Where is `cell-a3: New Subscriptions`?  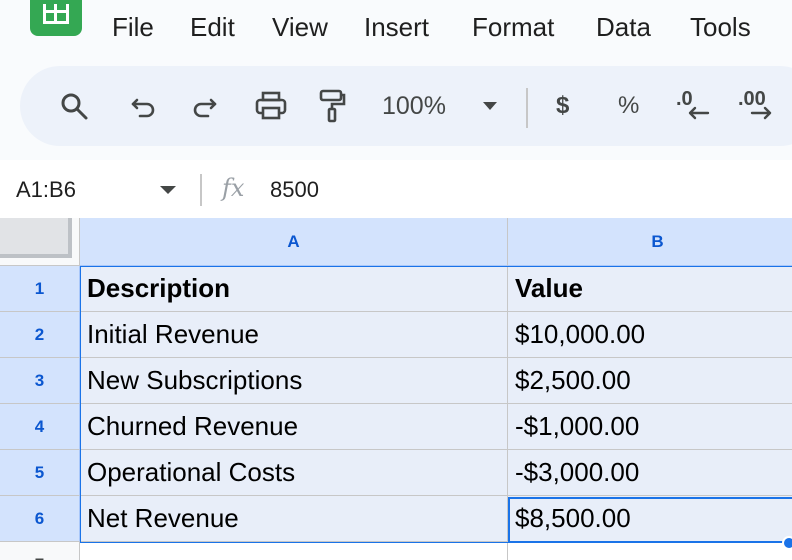
cell-a3: New Subscriptions is located at coordinates (294, 381).